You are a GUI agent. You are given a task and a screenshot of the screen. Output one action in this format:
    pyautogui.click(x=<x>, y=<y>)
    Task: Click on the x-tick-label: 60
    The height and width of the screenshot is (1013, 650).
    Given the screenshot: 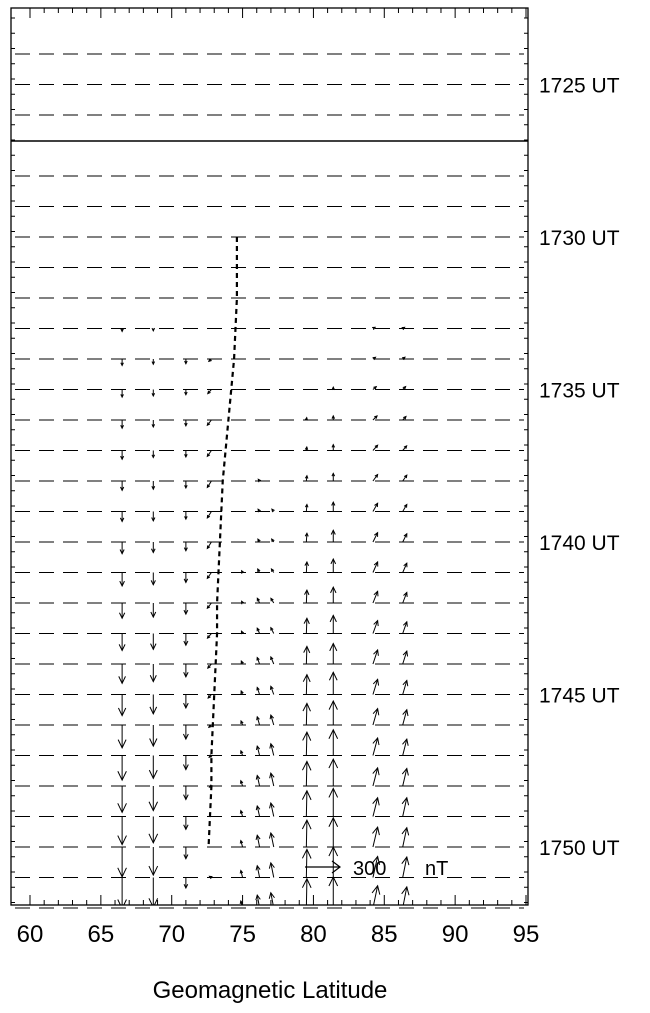 What is the action you would take?
    pyautogui.click(x=30, y=934)
    